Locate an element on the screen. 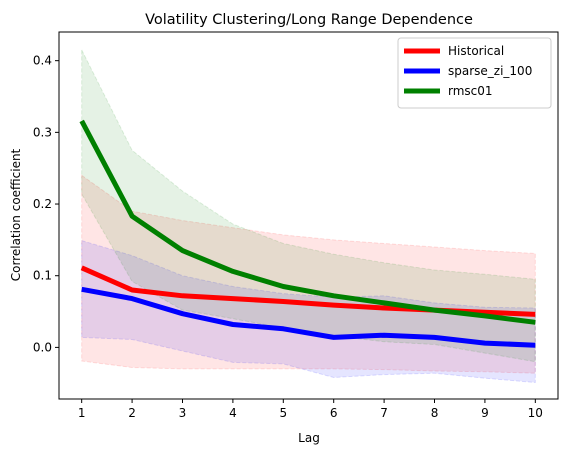  y-tick-label: 0.0 is located at coordinates (42, 347).